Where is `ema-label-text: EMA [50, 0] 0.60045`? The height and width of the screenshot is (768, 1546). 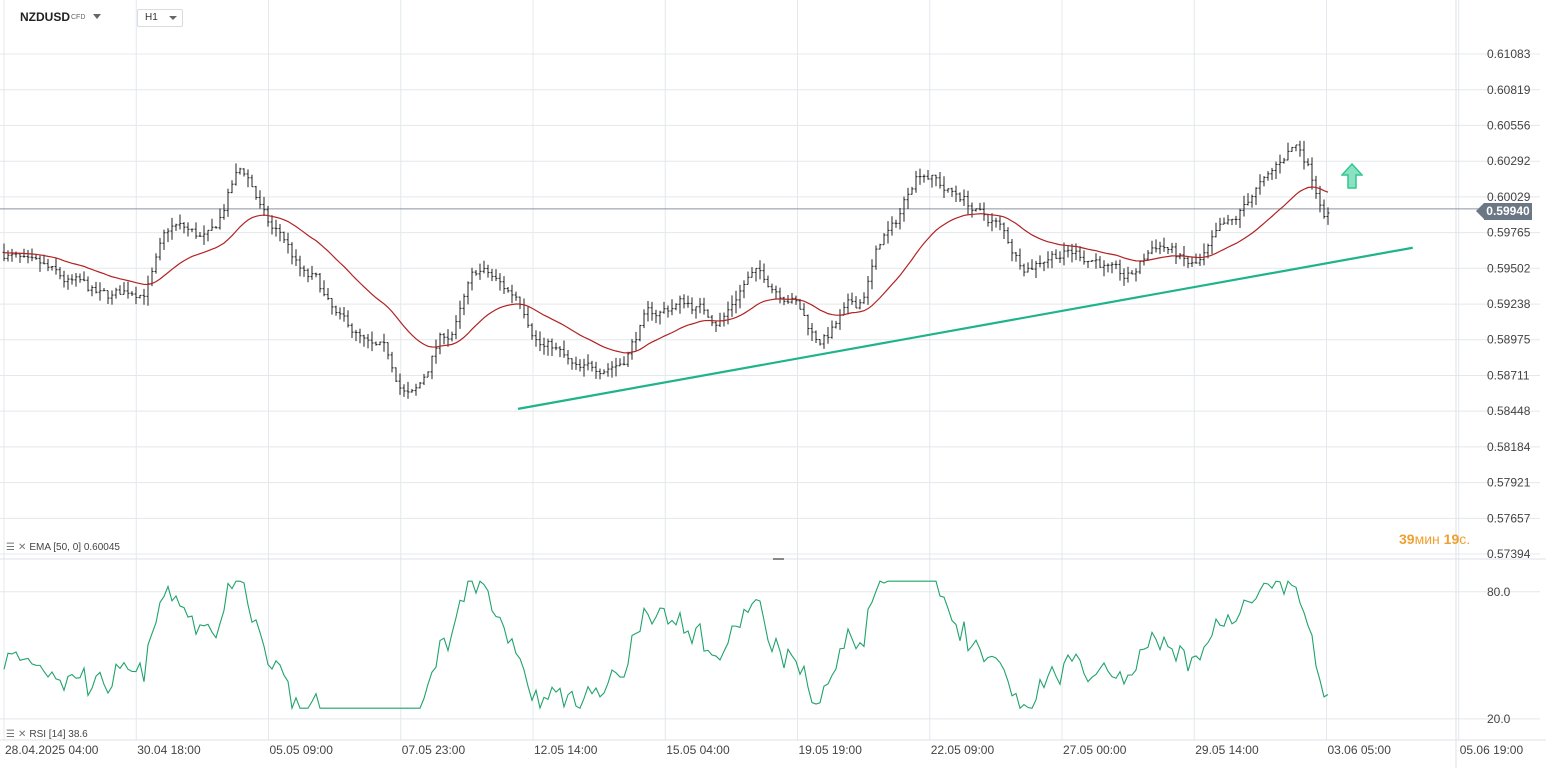 ema-label-text: EMA [50, 0] 0.60045 is located at coordinates (74, 547).